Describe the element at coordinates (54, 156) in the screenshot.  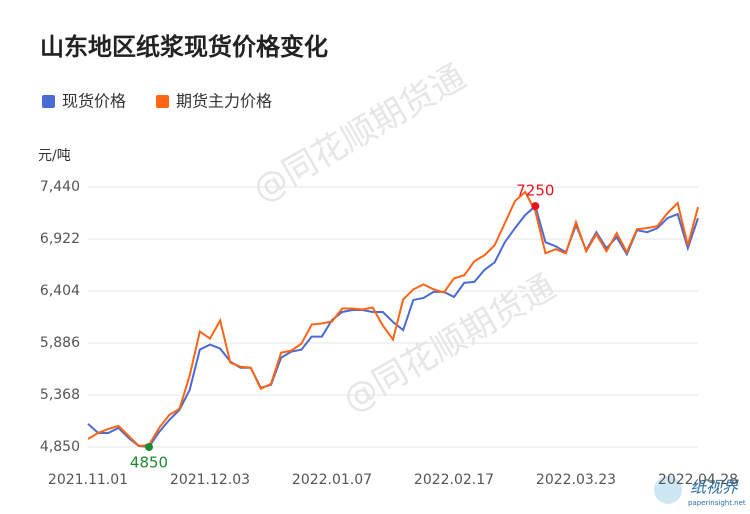
I see `y-axis-label: 元/吨` at that location.